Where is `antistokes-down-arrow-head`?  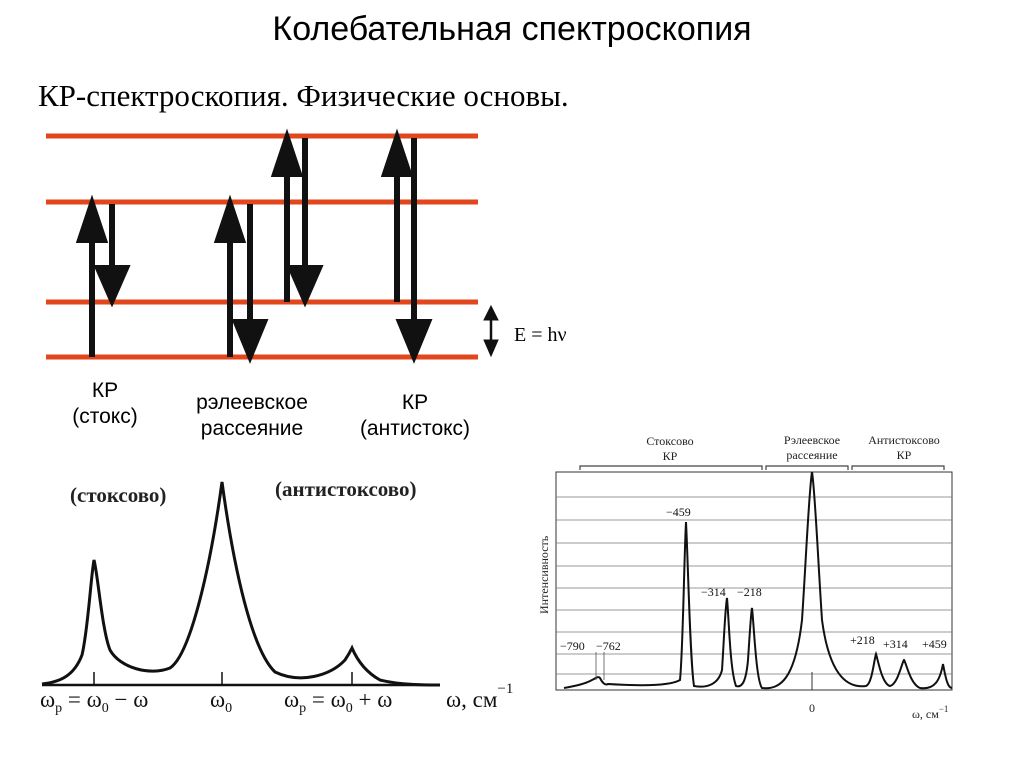 antistokes-down-arrow-head is located at coordinates (414, 341).